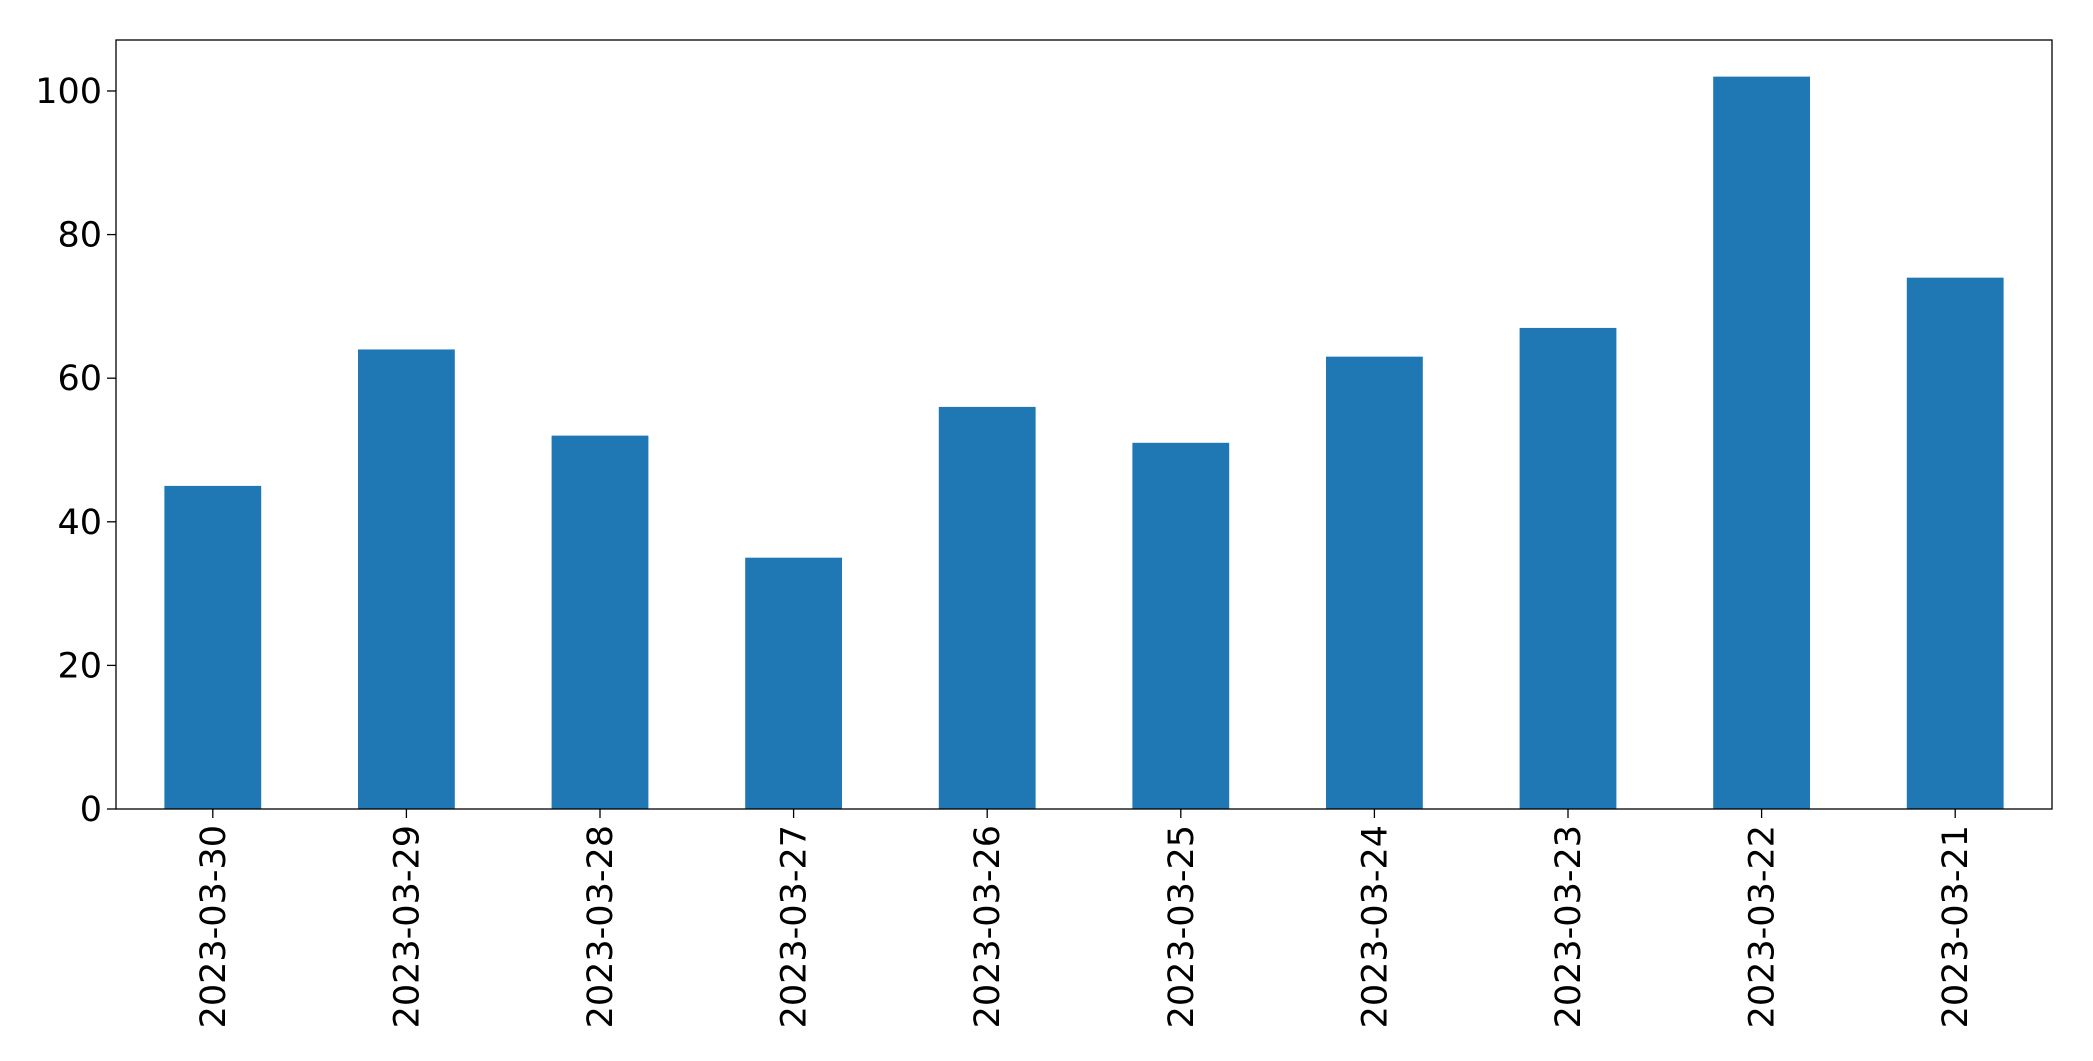  Describe the element at coordinates (214, 926) in the screenshot. I see `x-tick-label: 2023-03-30` at that location.